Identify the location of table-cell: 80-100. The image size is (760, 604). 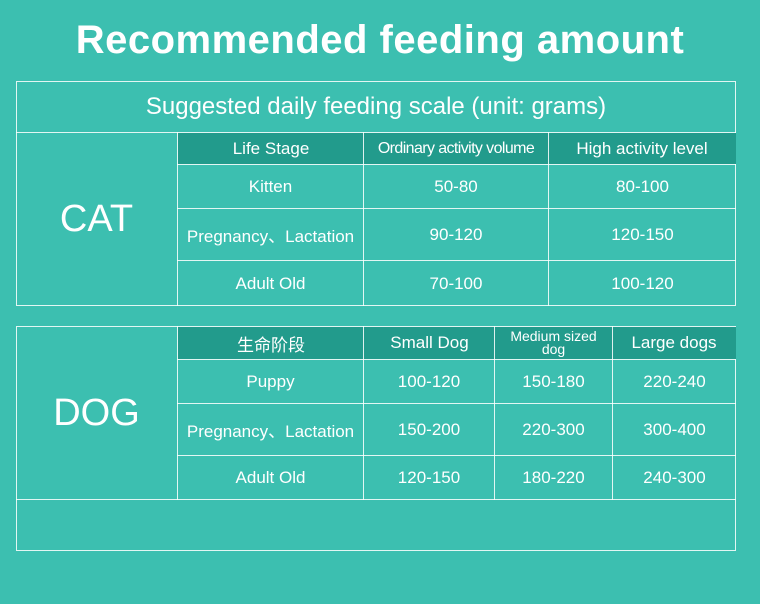
(642, 186).